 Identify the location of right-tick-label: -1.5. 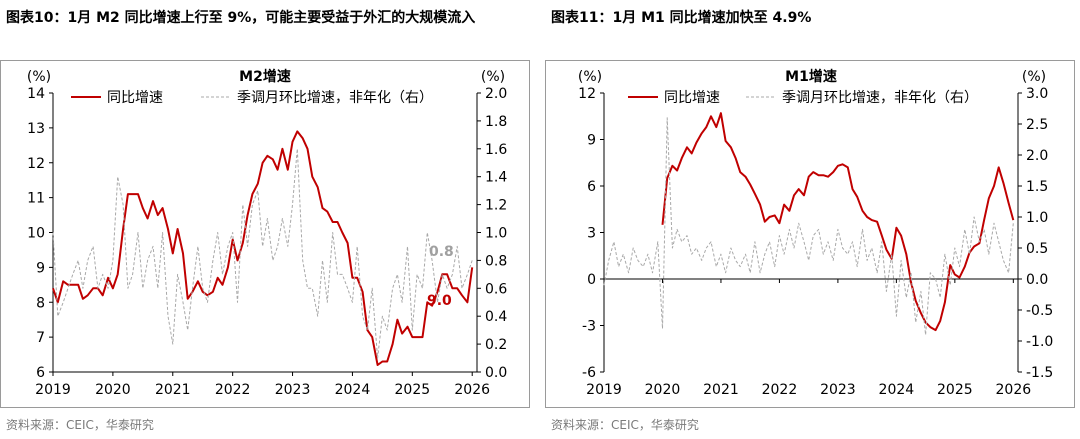
(1039, 373).